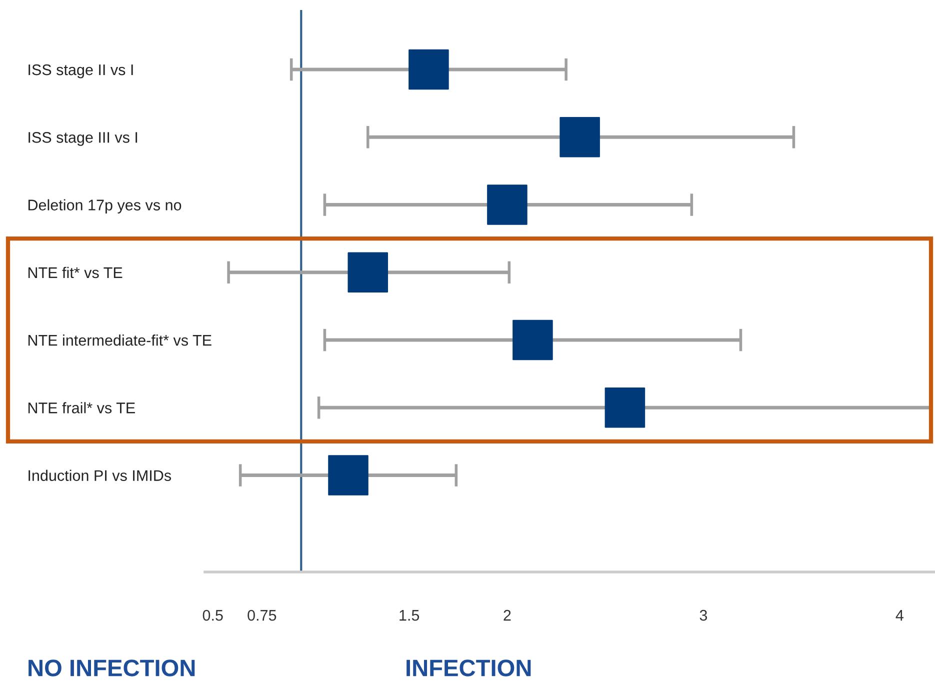 This screenshot has width=935, height=684. What do you see at coordinates (111, 668) in the screenshot?
I see `text: NO INFECTION` at bounding box center [111, 668].